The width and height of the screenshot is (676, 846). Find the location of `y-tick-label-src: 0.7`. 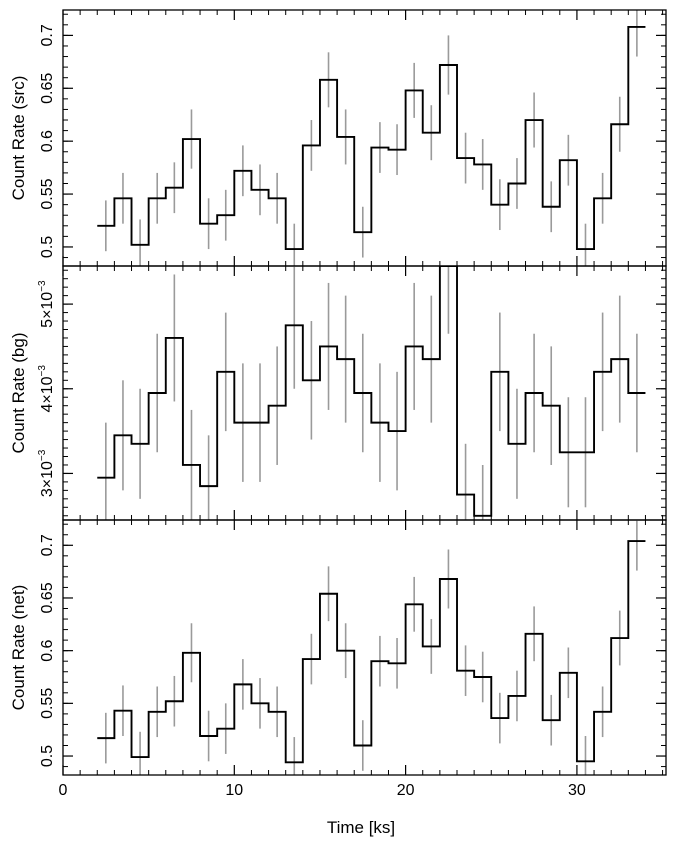

y-tick-label-src: 0.7 is located at coordinates (47, 35).